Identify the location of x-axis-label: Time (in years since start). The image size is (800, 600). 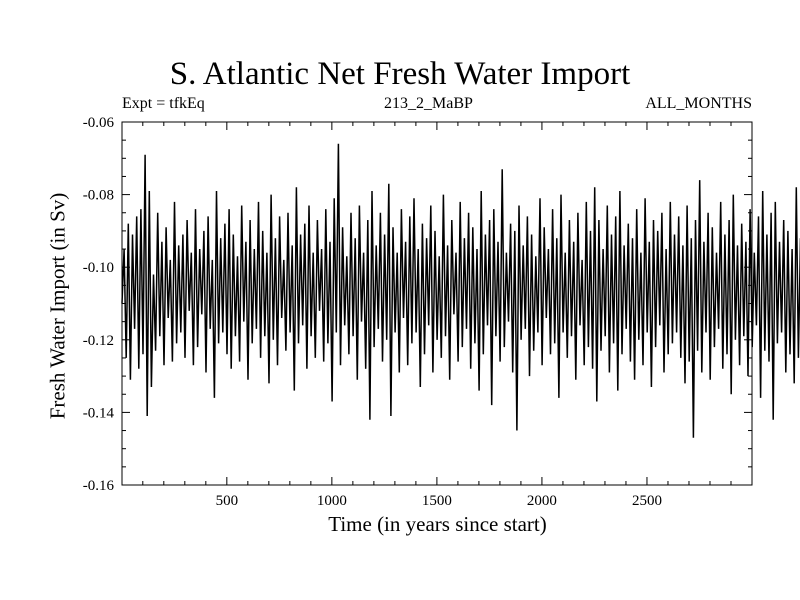
(437, 524).